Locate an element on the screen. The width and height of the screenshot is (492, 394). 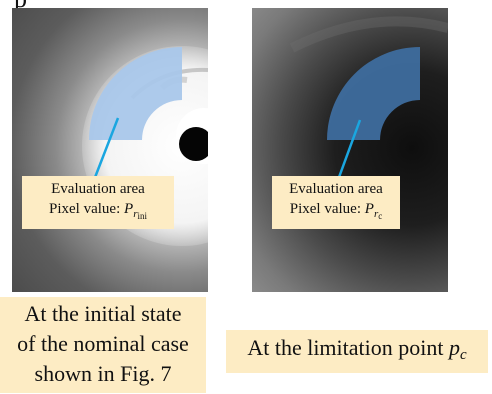
callout-initial: Evaluation area Pixel value: Prini is located at coordinates (98, 202).